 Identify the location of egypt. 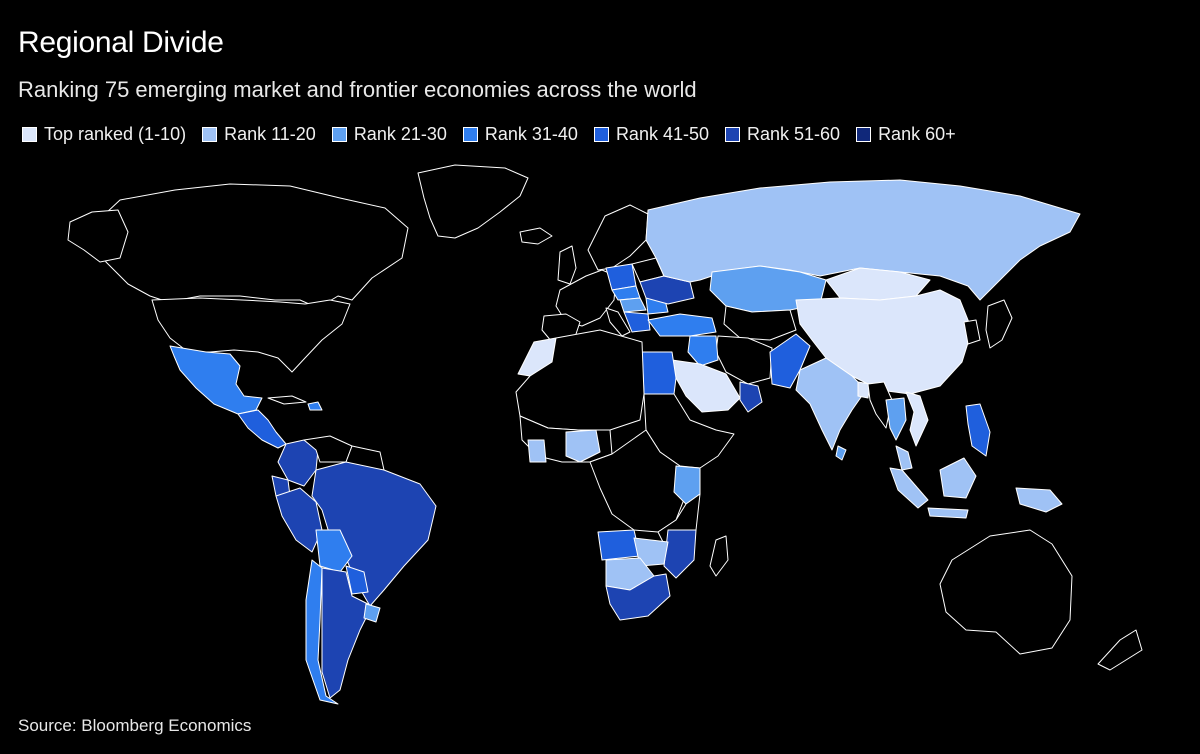
(659, 373).